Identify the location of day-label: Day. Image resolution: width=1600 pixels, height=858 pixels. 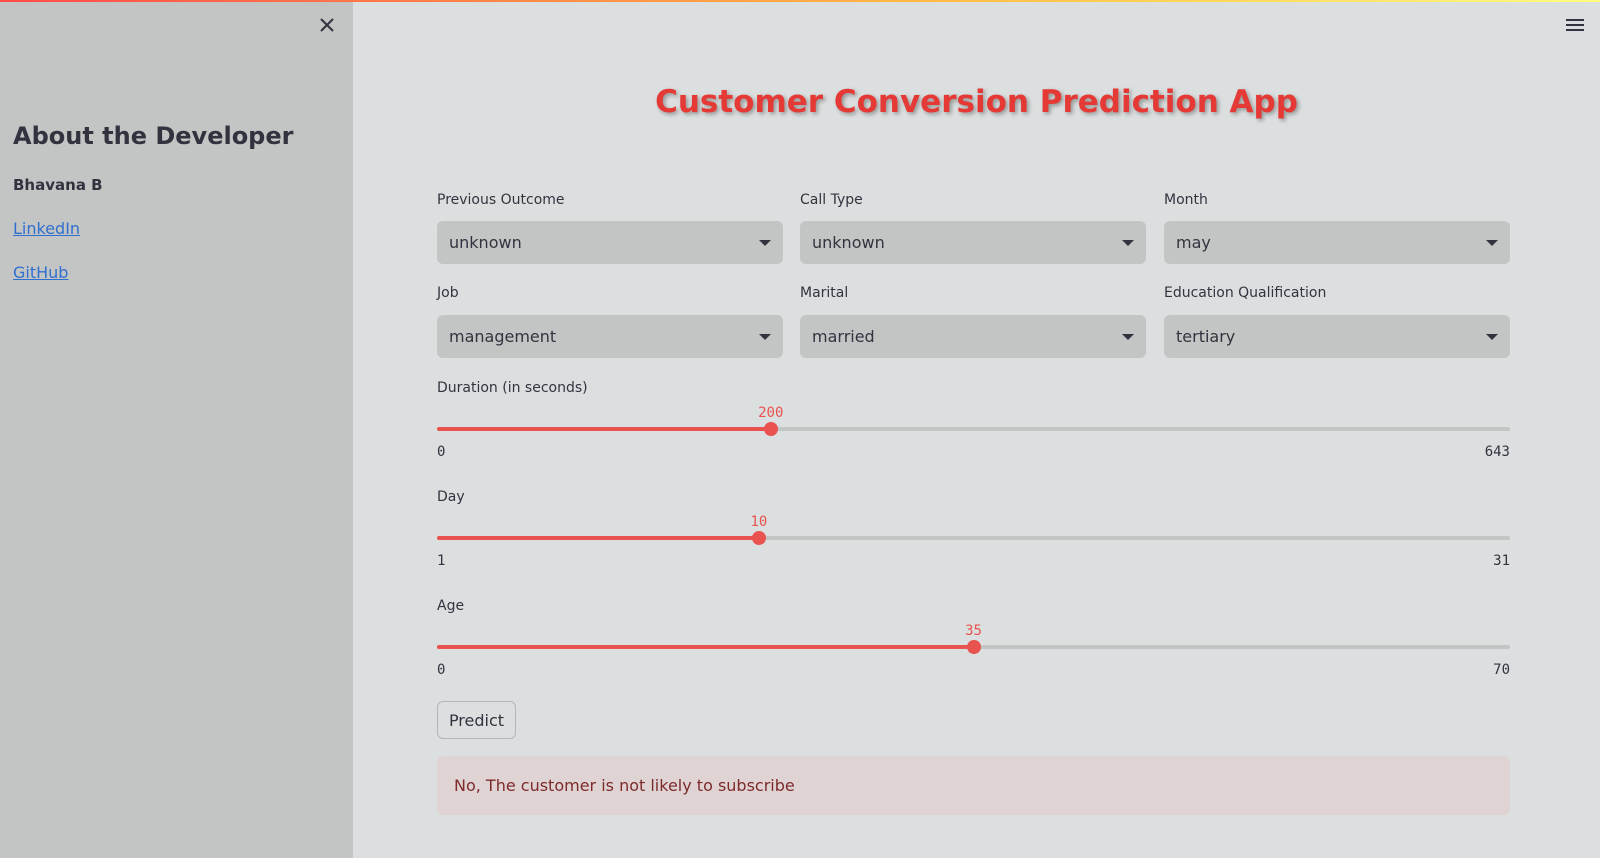
(451, 497).